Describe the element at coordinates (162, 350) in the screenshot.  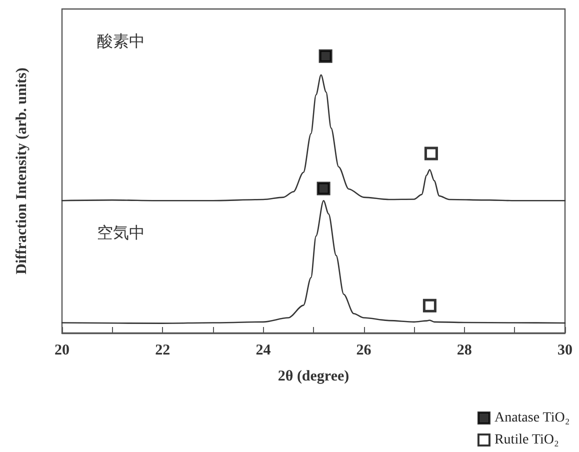
I see `x-tick-label: 22` at that location.